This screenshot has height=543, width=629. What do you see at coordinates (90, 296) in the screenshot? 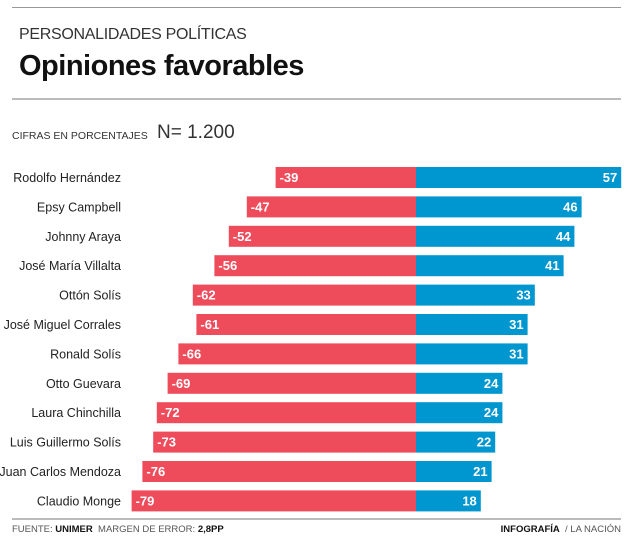
I see `category-label: Ottón Solís` at bounding box center [90, 296].